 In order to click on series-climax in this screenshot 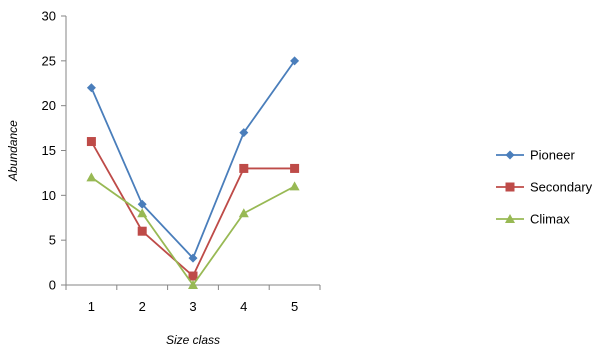, I will do `click(193, 230)`.